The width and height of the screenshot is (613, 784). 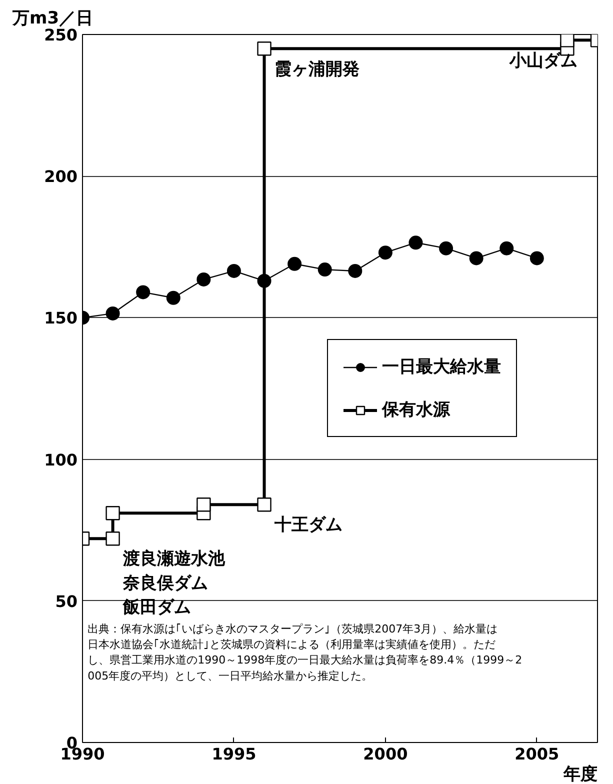 What do you see at coordinates (305, 652) in the screenshot?
I see `annotation: 出典：保有水源は｢いばらき水のマスタープラン｣（茨城県2007年3月）、給水量は日本水道協会｢水道統計｣と茨城県の資料による（利用量率は実績値を使用）。ただし、県営工業用水道の1990～1998年度の一日最大給水量は負荷率を89.4％（1999～2005年度の平均）として、一日平均給水量から推定した。` at bounding box center [305, 652].